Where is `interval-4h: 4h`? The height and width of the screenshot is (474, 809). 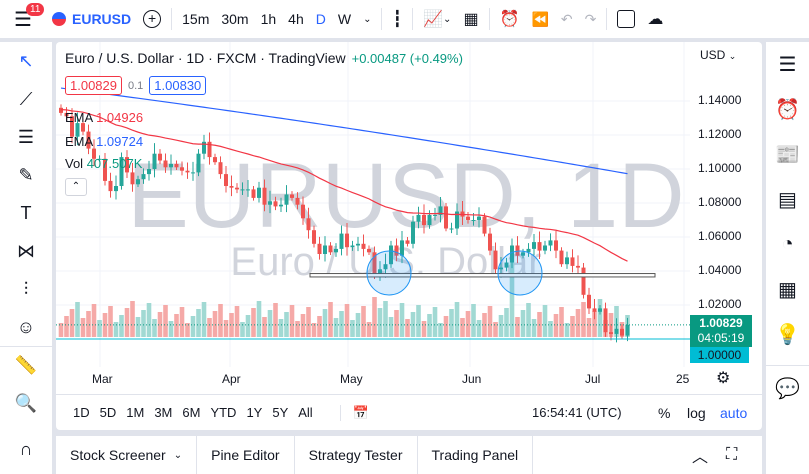 interval-4h: 4h is located at coordinates (296, 19).